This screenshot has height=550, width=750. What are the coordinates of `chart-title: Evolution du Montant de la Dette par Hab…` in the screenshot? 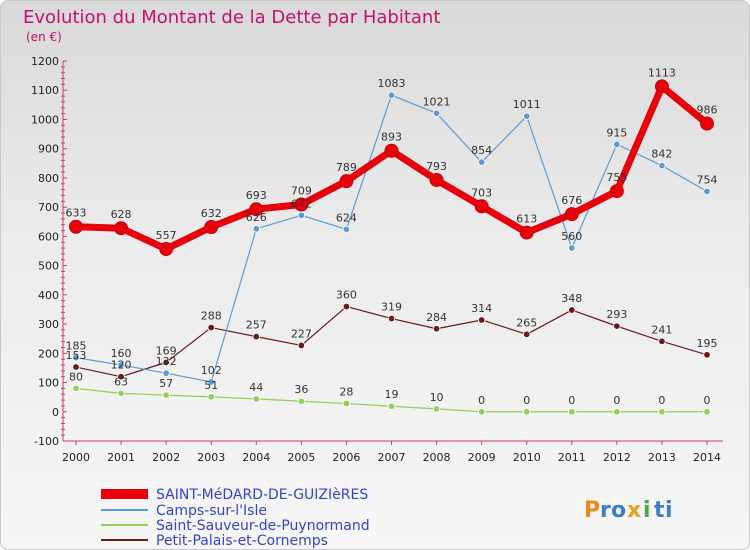 It's located at (231, 17).